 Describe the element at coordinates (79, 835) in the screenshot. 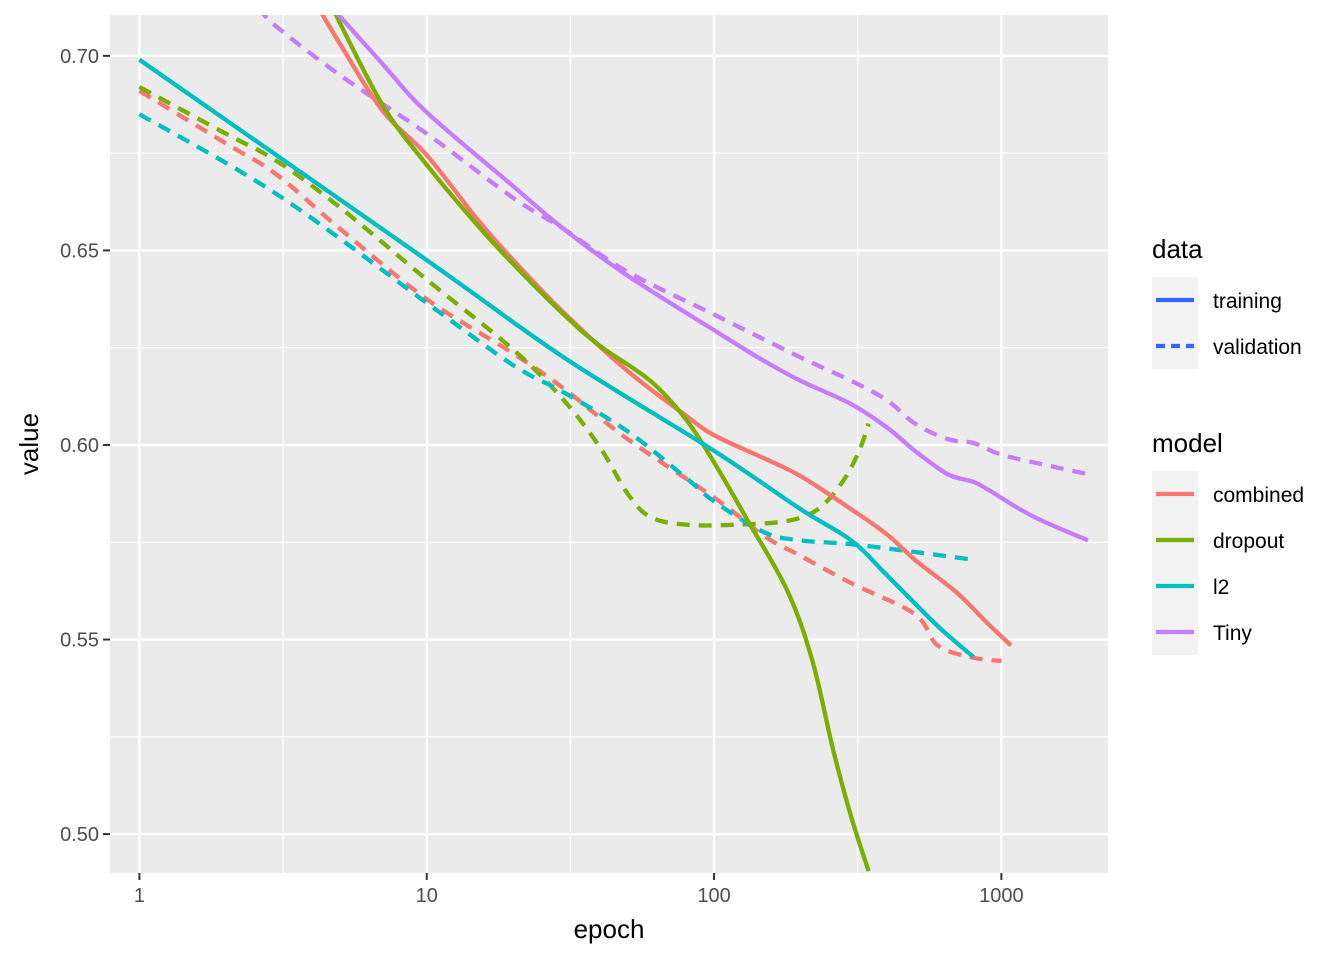

I see `y-tick-label: 0.50` at that location.